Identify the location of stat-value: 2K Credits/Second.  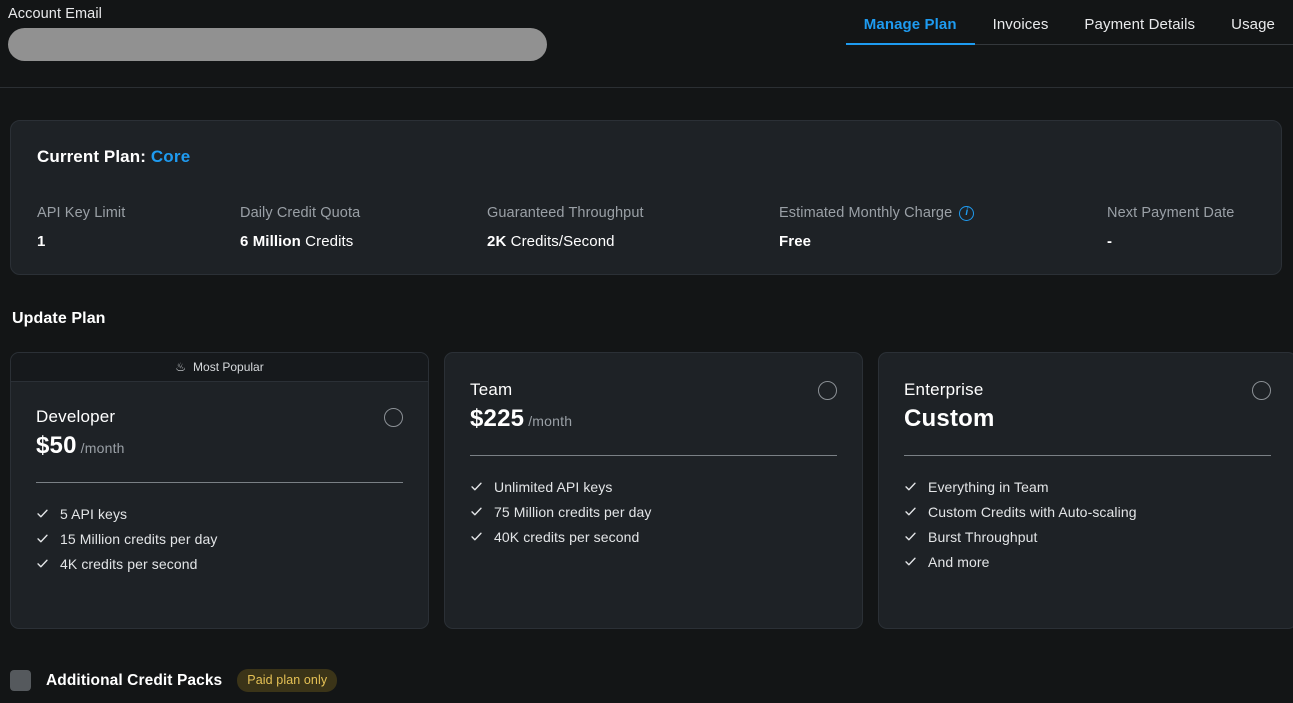
(551, 241).